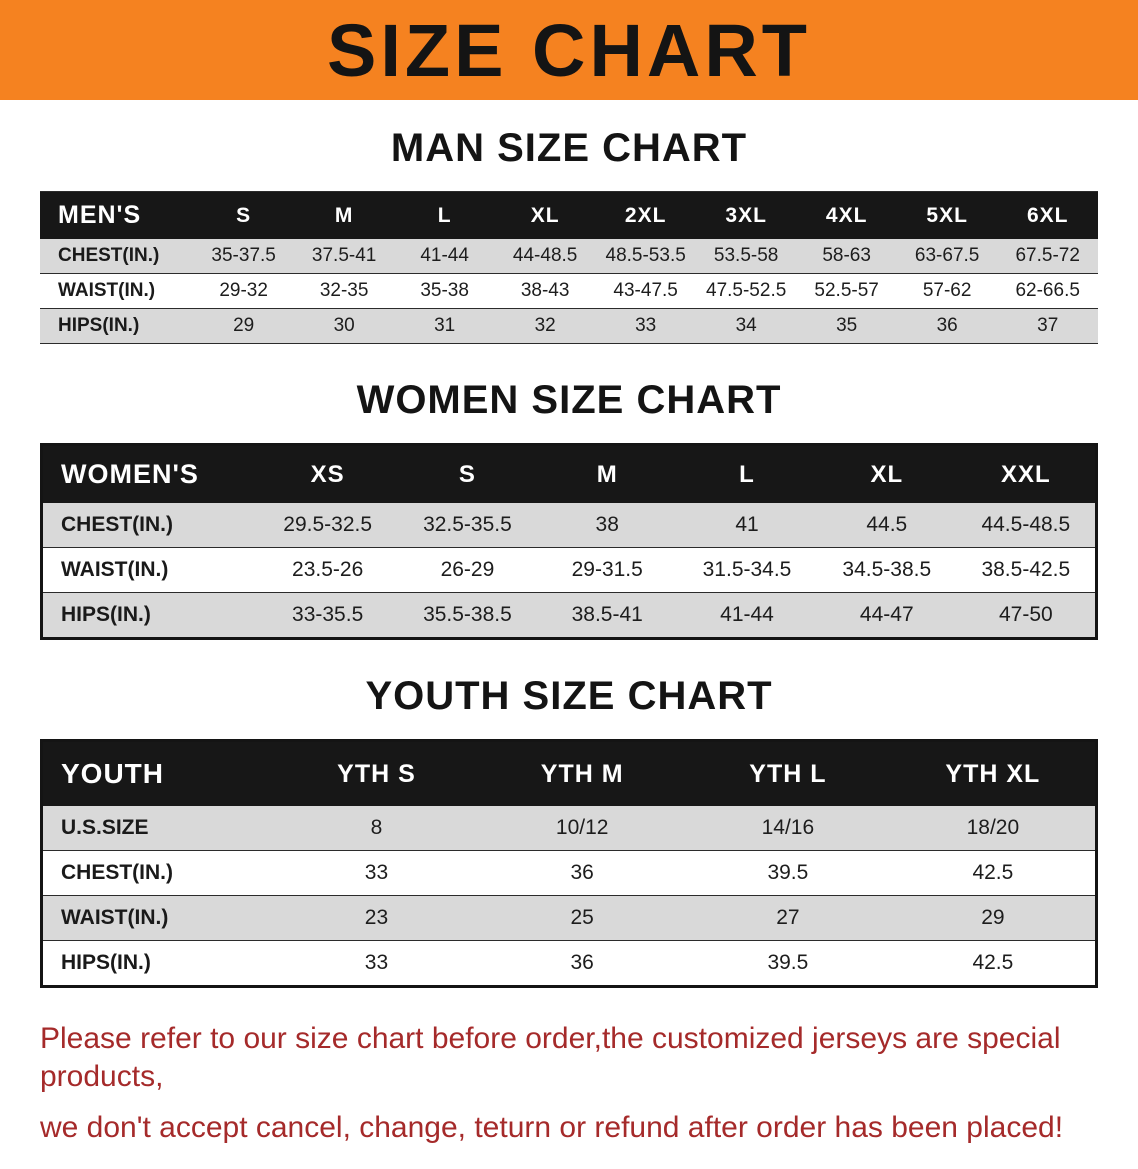 This screenshot has height=1169, width=1138. Describe the element at coordinates (645, 255) in the screenshot. I see `table-cell: 48.5-53.5` at that location.